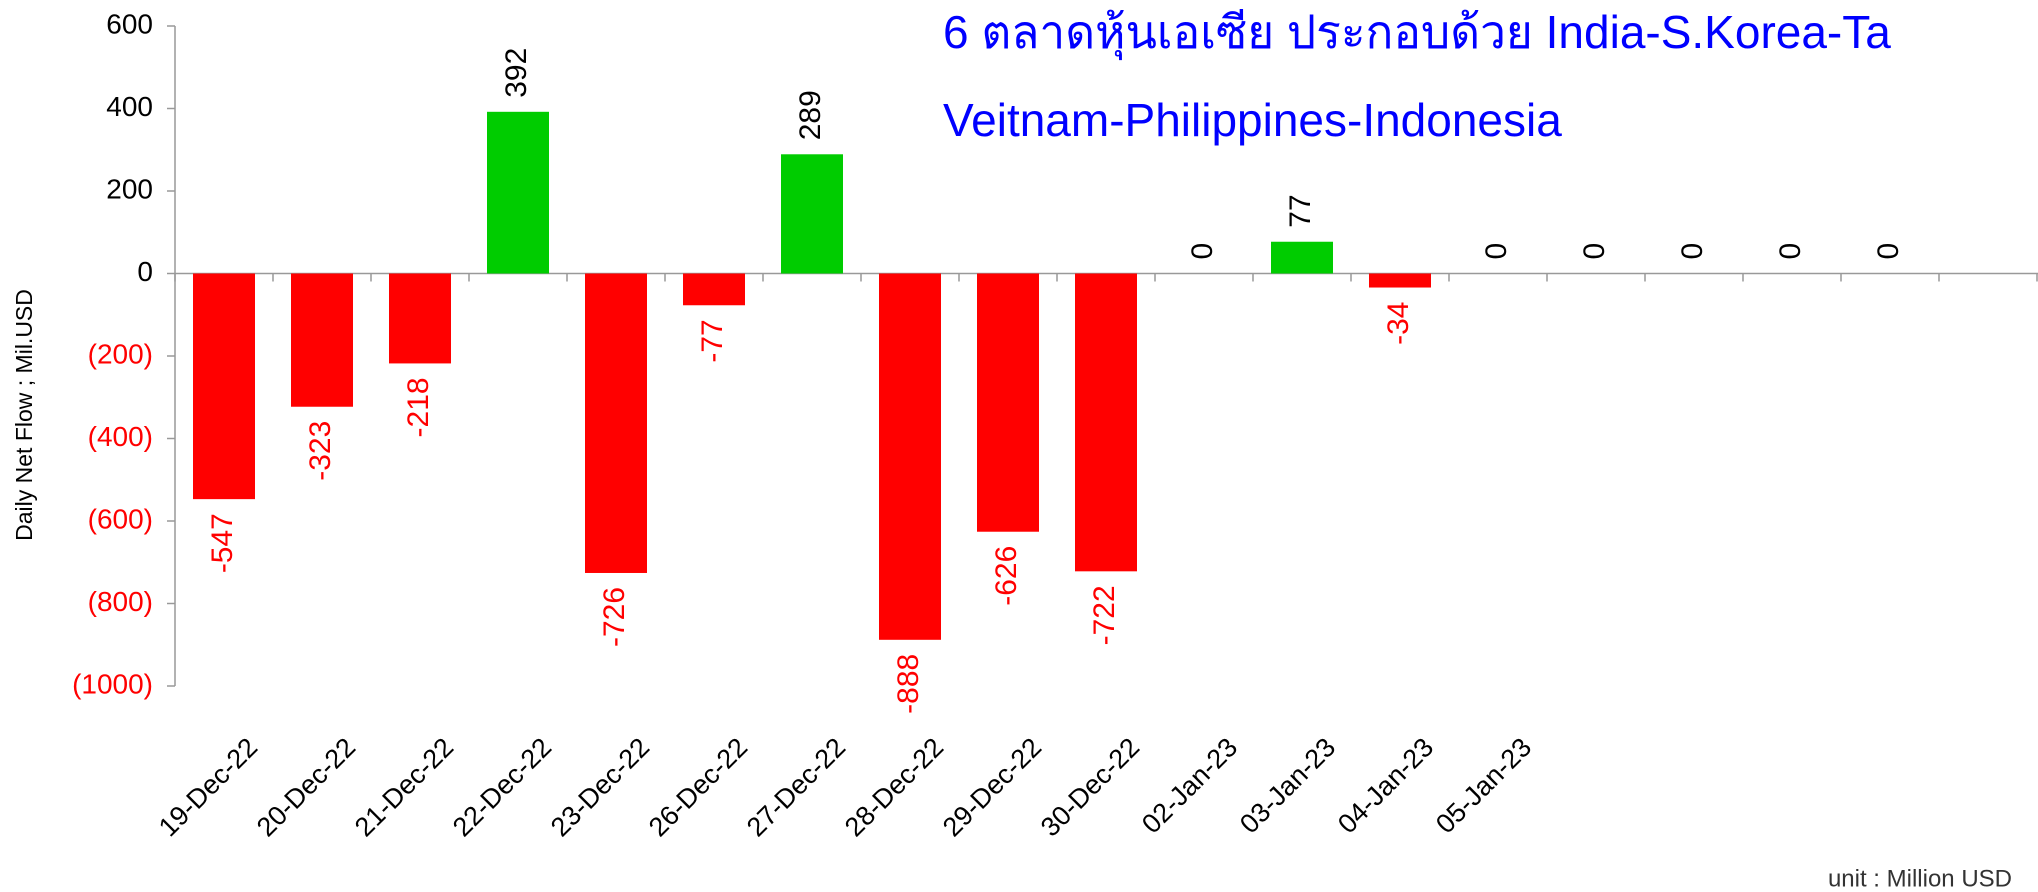 The height and width of the screenshot is (892, 2038). Describe the element at coordinates (120, 518) in the screenshot. I see `y-tick-label: (600)` at that location.